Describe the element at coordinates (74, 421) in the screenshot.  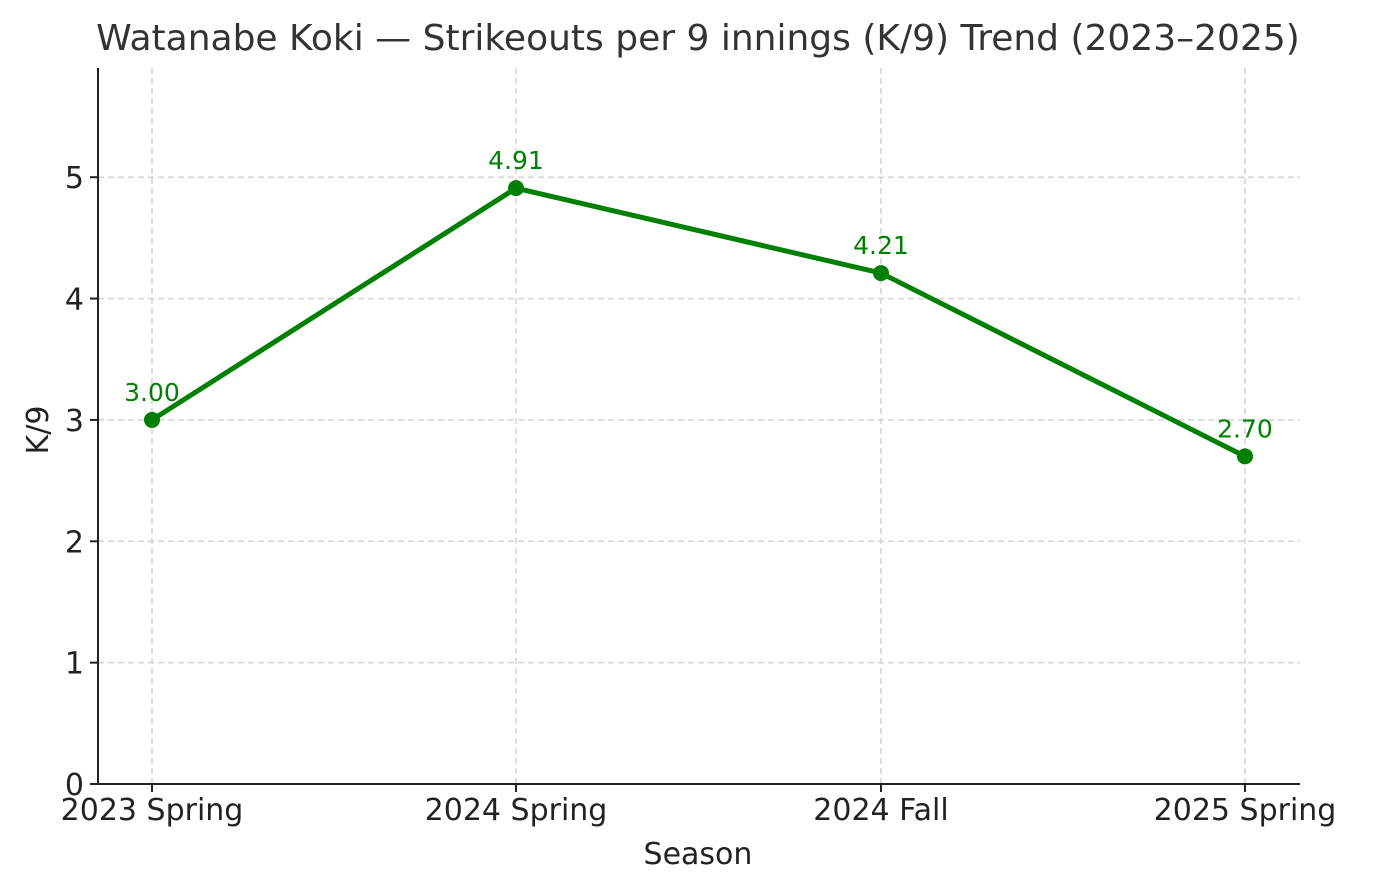
I see `y-tick-label: 3` at that location.